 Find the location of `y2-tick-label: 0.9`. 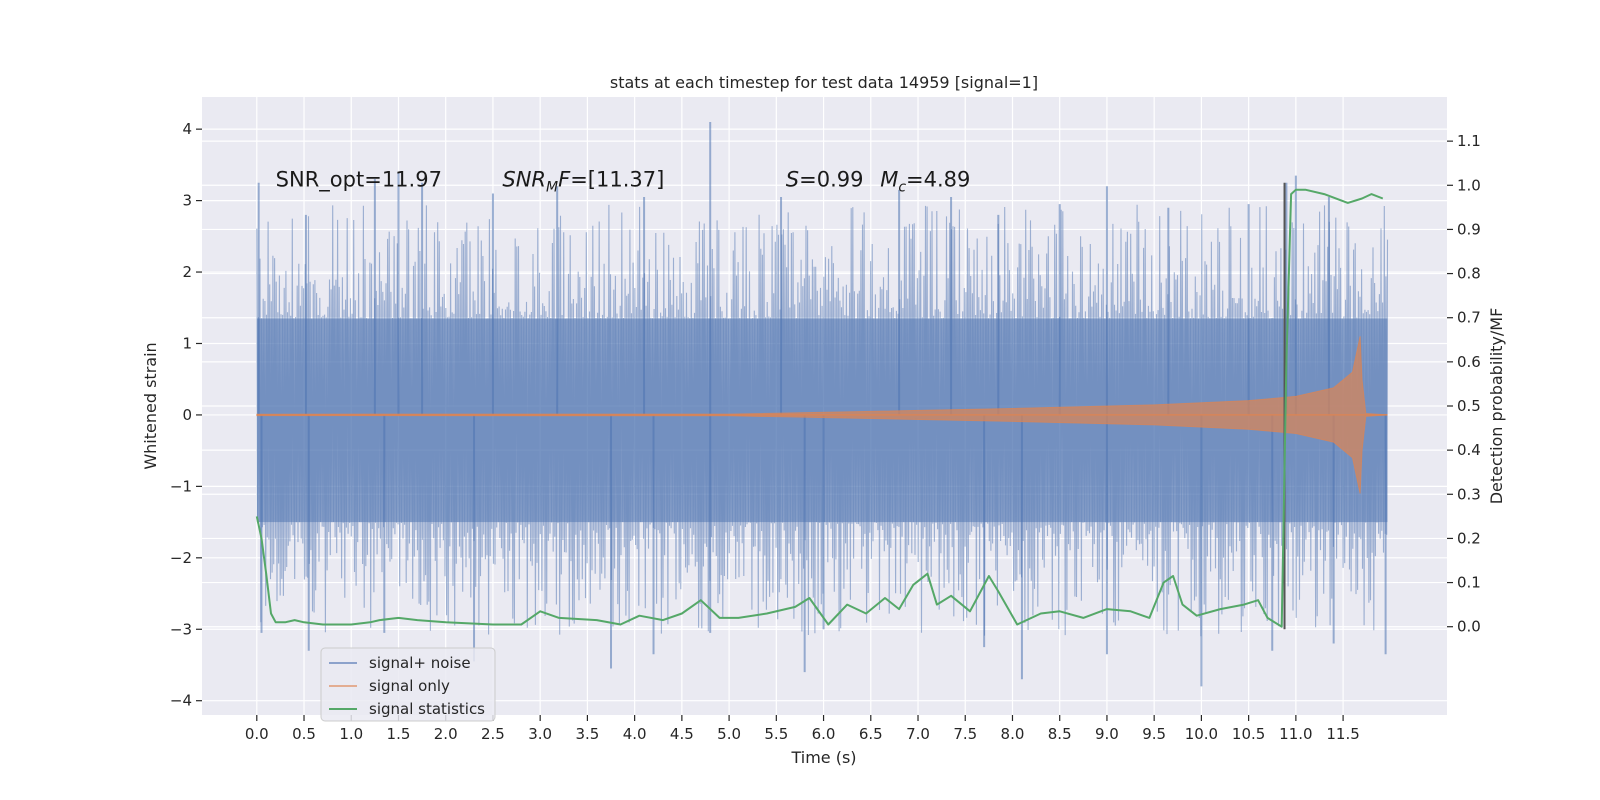

y2-tick-label: 0.9 is located at coordinates (1469, 229).